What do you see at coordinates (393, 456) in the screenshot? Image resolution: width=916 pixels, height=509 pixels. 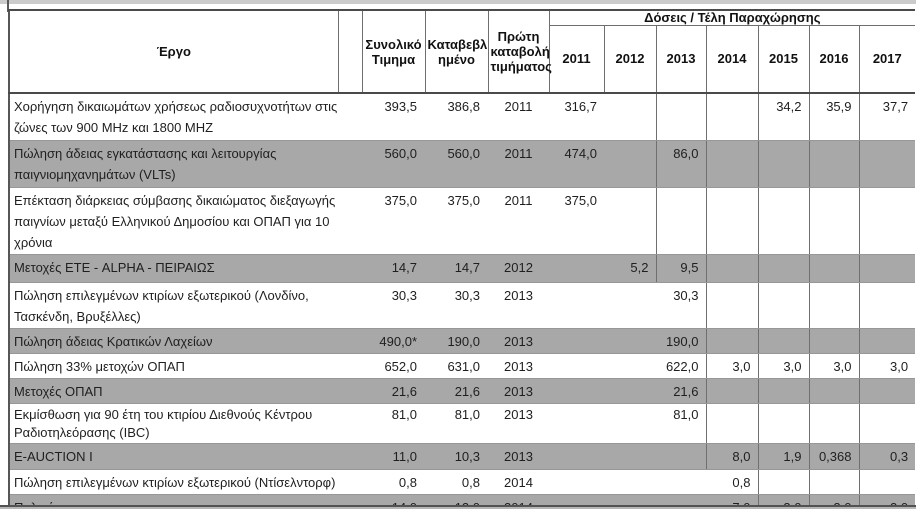 I see `total-value: 11,0` at bounding box center [393, 456].